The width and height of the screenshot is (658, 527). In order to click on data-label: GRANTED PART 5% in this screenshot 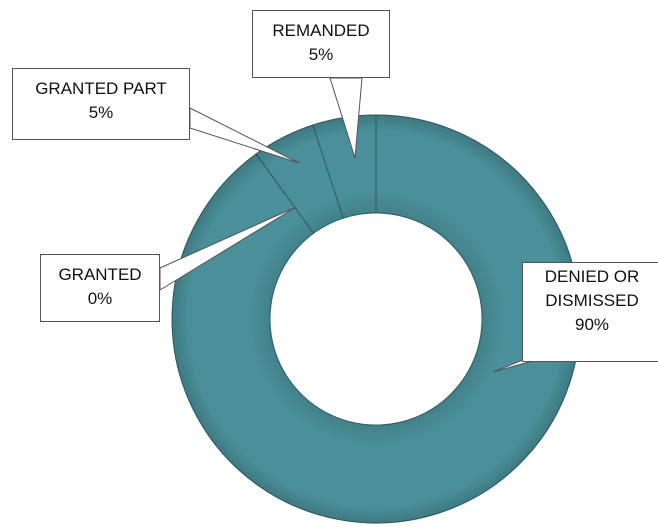, I will do `click(101, 104)`.